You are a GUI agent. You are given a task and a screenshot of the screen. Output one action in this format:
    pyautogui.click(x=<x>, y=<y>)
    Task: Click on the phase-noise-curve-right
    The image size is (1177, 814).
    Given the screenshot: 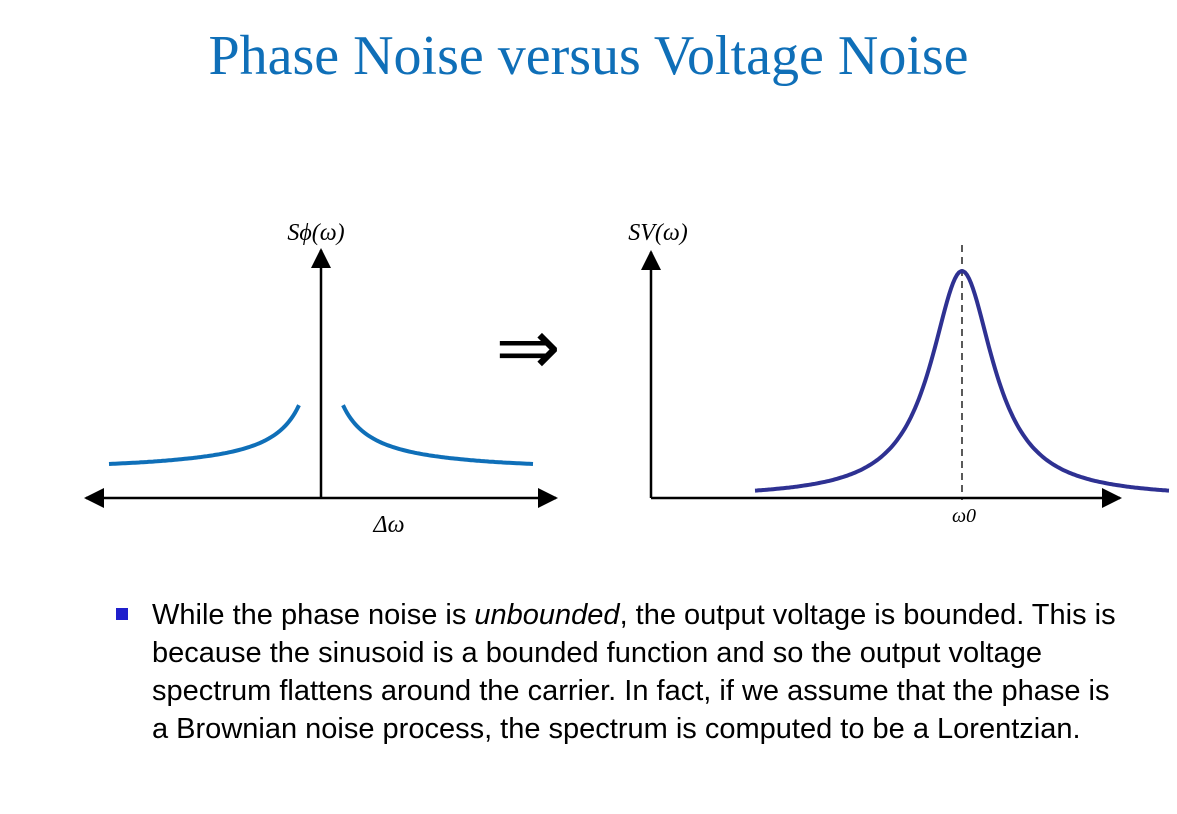 What is the action you would take?
    pyautogui.click(x=437, y=435)
    